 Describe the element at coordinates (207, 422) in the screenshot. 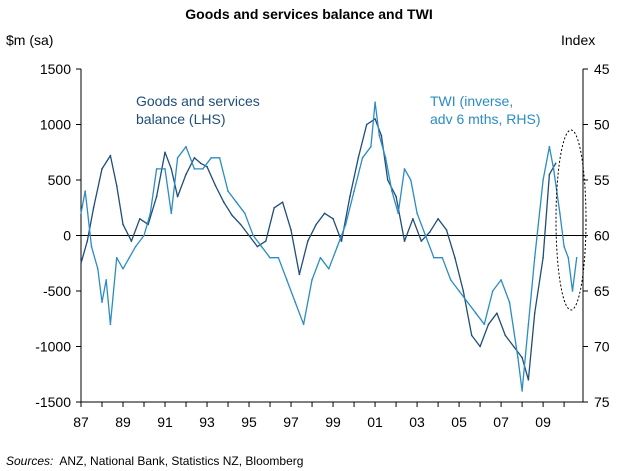

I see `x-tick-label: 93` at that location.